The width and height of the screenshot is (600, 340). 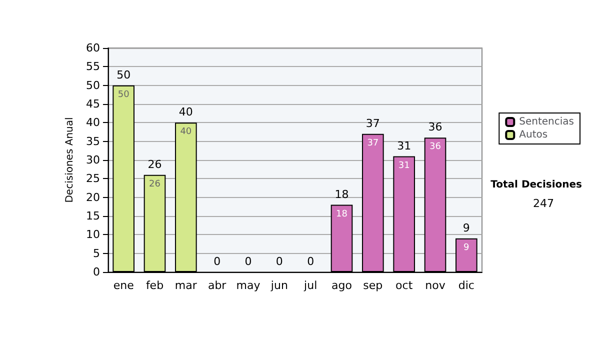 I want to click on data-label: 18, so click(x=342, y=214).